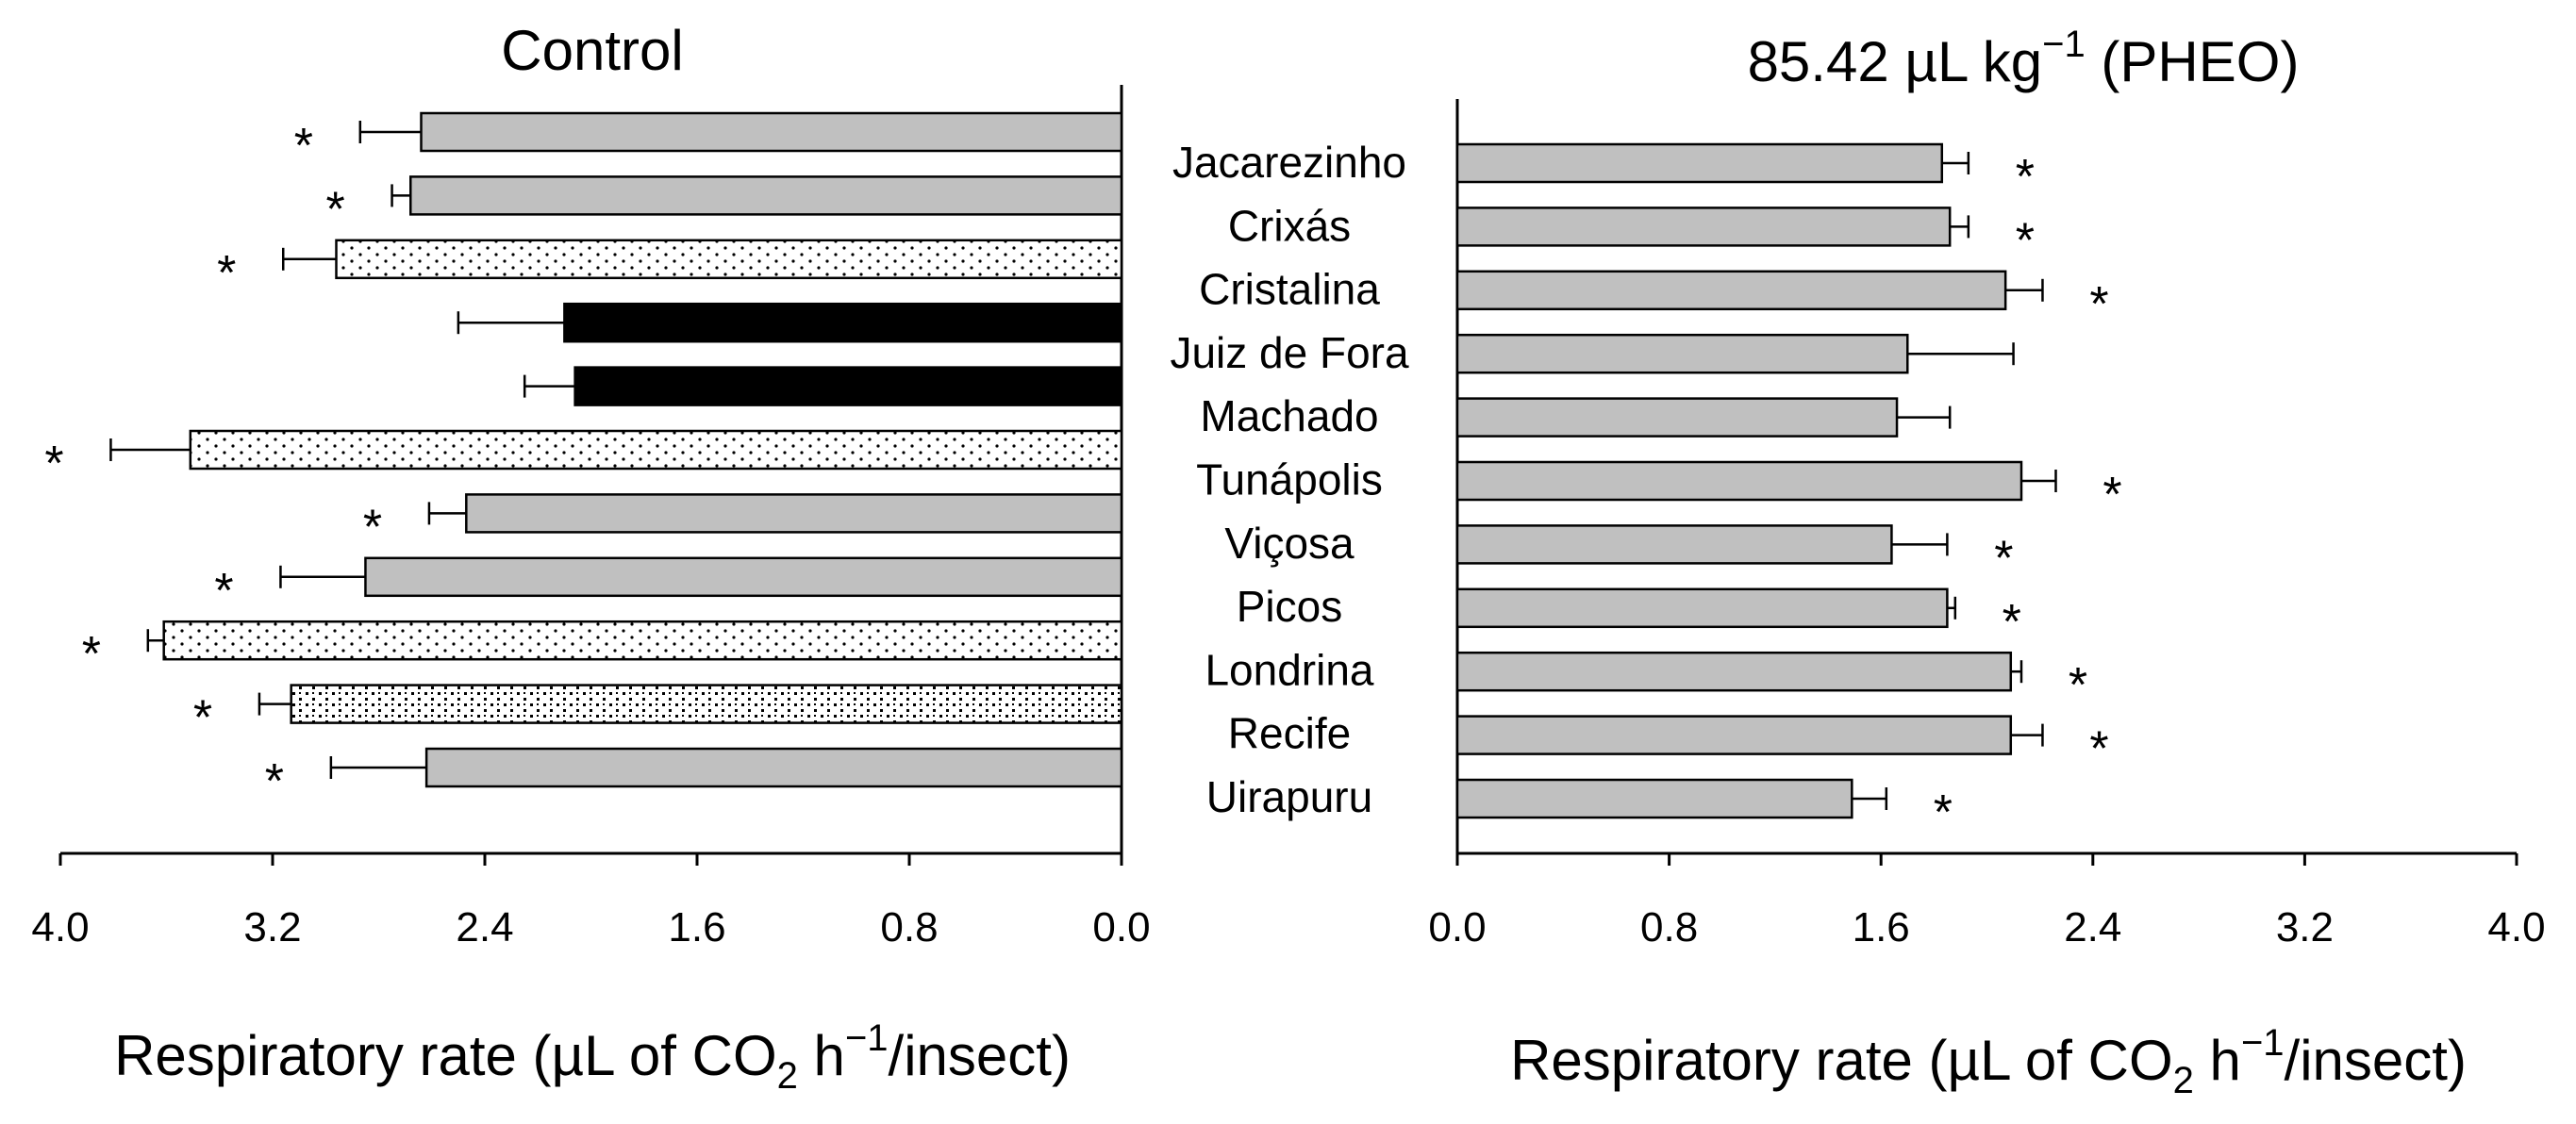 This screenshot has width=2576, height=1124. What do you see at coordinates (592, 1057) in the screenshot?
I see `control-x-axis-label: Respiratory rate (µL of CO2 h−1/insect)` at bounding box center [592, 1057].